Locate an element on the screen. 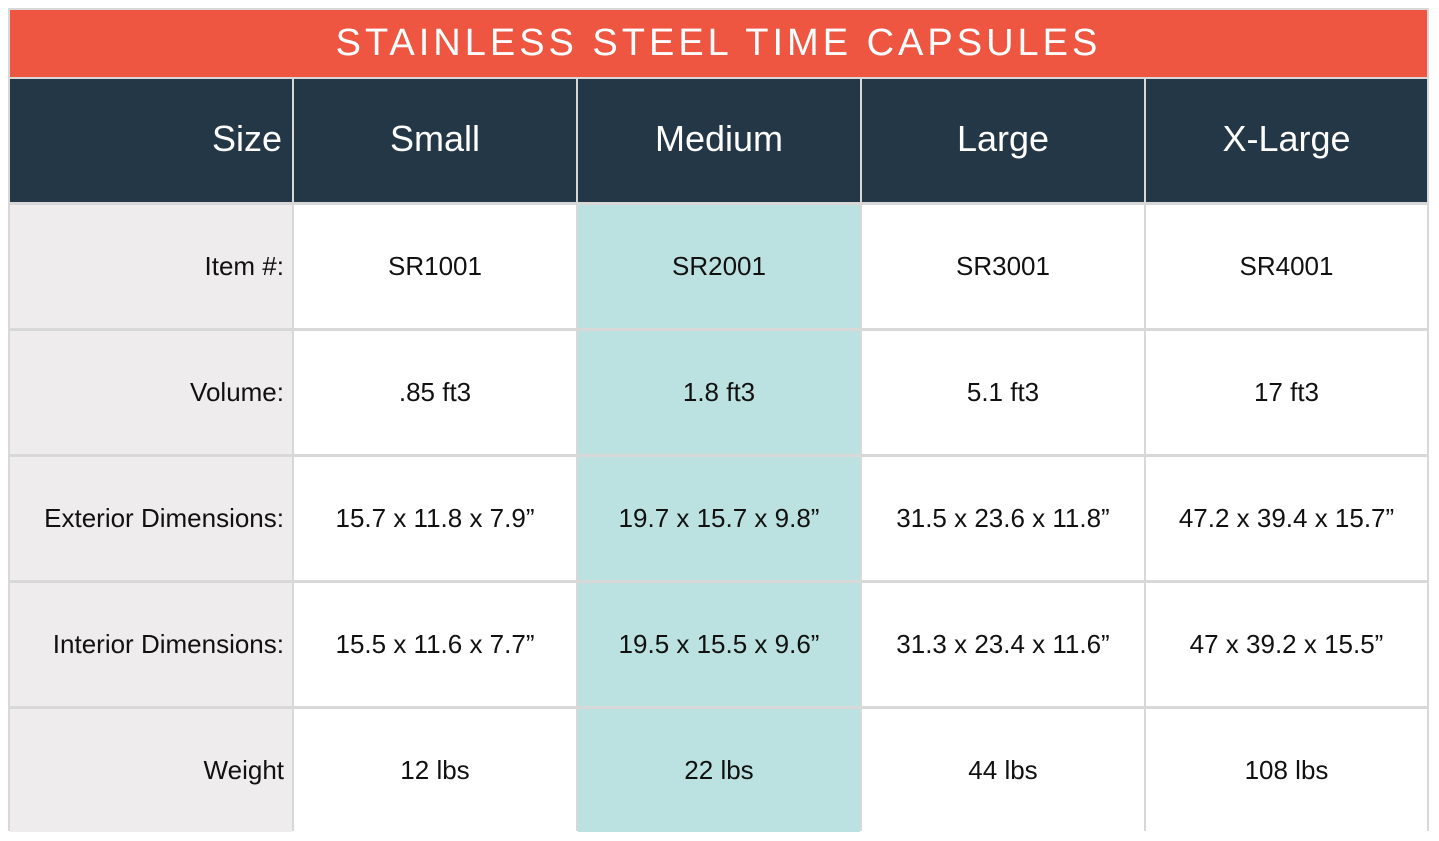 The height and width of the screenshot is (841, 1439). header-large: Large is located at coordinates (1003, 140).